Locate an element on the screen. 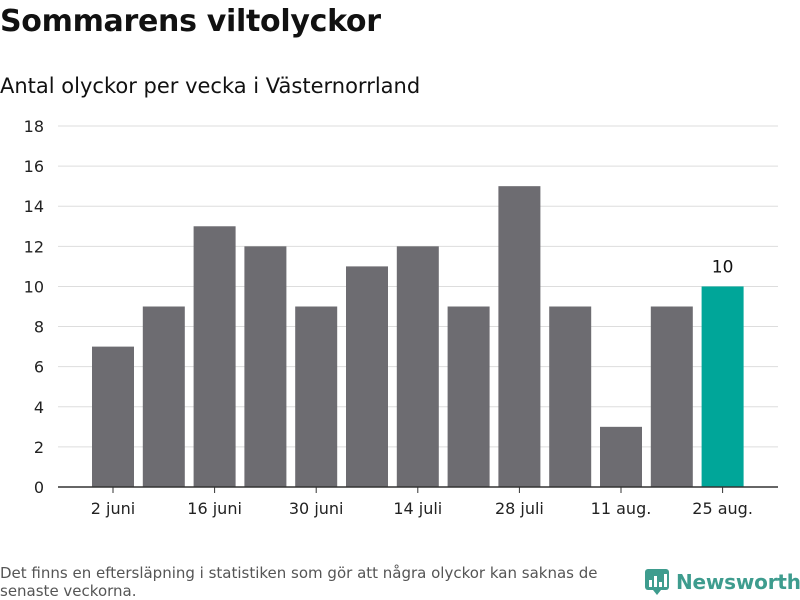 The height and width of the screenshot is (600, 800). x-tick-label: 16 juni is located at coordinates (214, 508).